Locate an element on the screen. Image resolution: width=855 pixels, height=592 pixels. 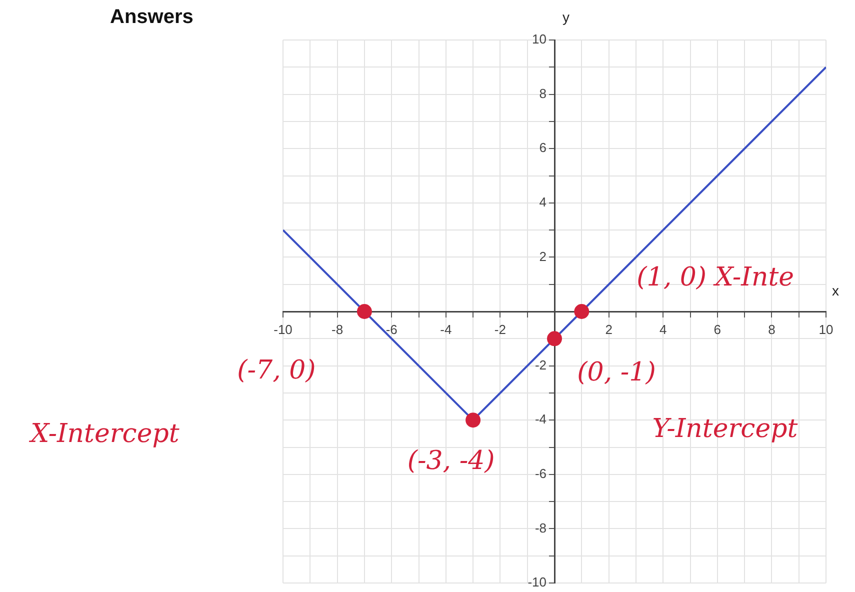
text: X-Intercept is located at coordinates (104, 433).